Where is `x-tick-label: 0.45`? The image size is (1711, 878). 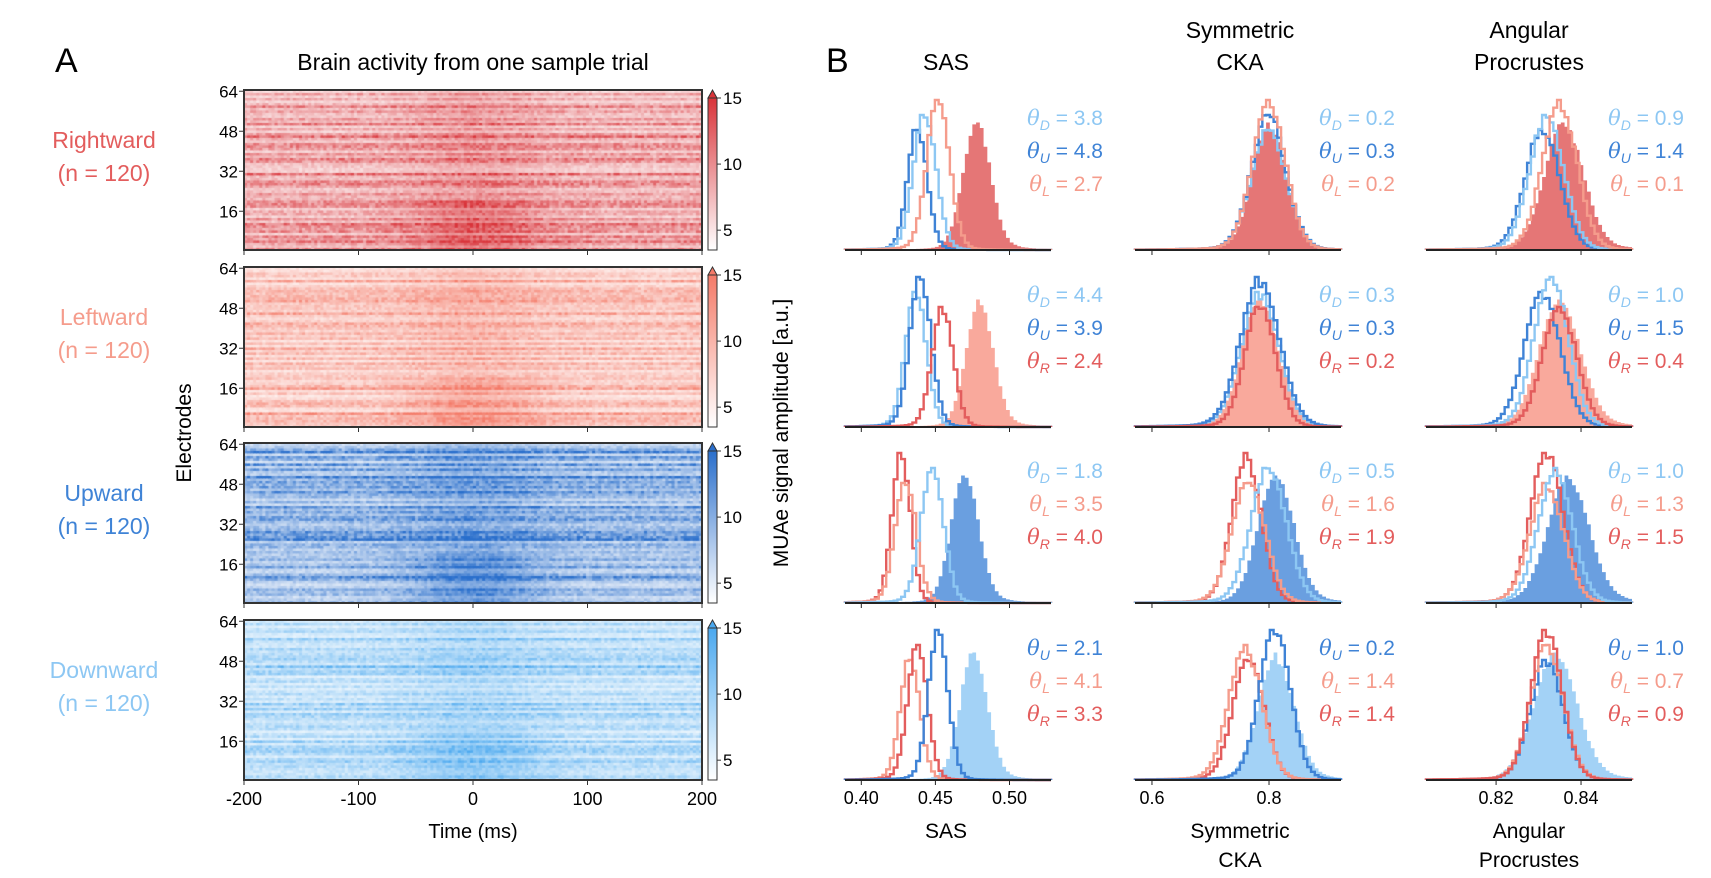
x-tick-label: 0.45 is located at coordinates (935, 798).